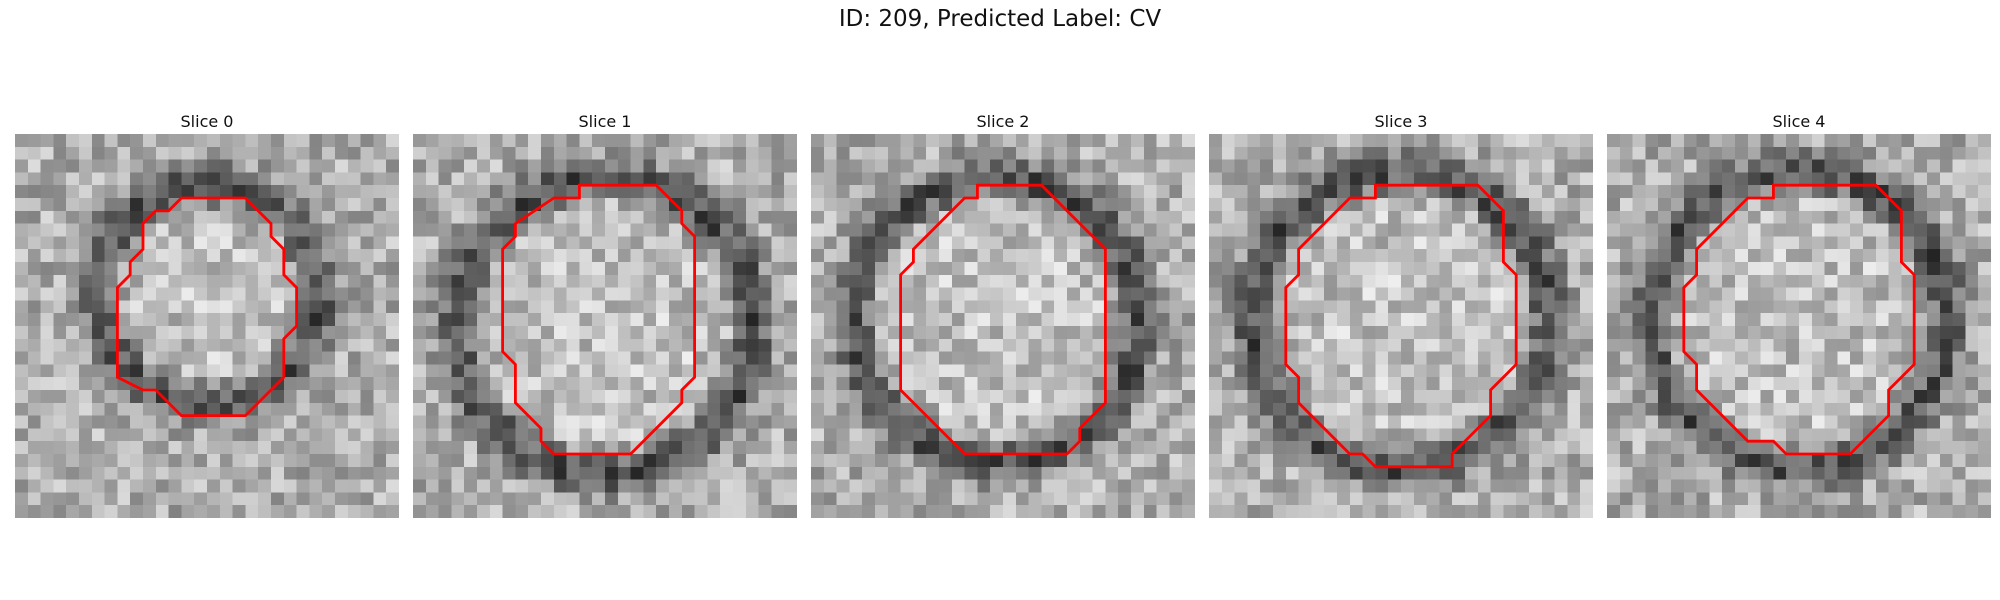 This screenshot has width=2000, height=600. Describe the element at coordinates (207, 121) in the screenshot. I see `slice-title-0: Slice 0` at that location.